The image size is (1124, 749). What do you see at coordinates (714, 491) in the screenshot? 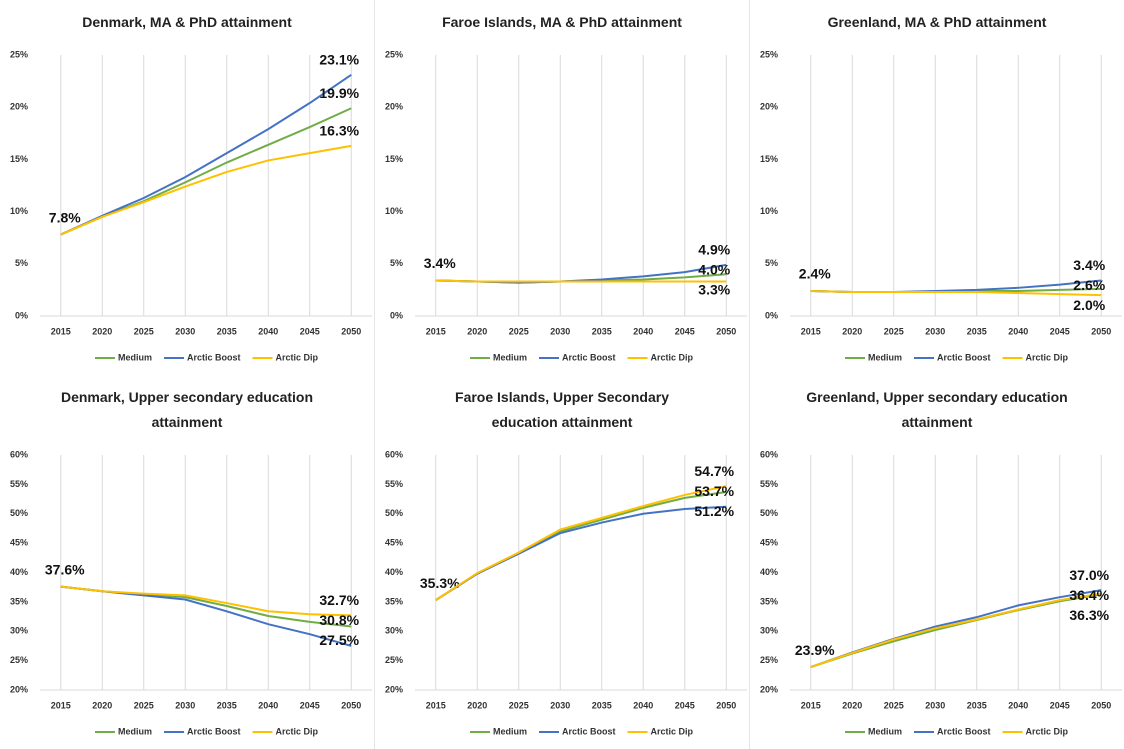
I see `value-label: 53.7%` at bounding box center [714, 491].